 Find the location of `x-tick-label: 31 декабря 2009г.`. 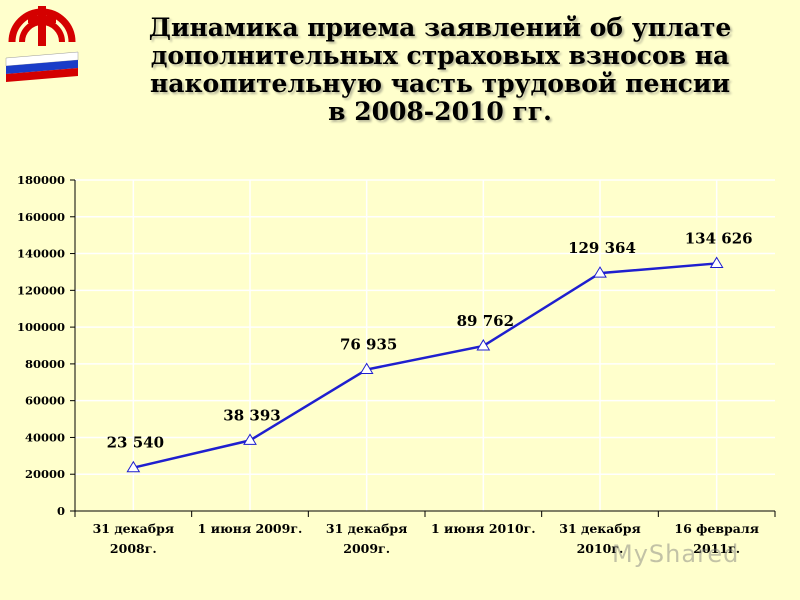

x-tick-label: 31 декабря 2009г. is located at coordinates (366, 538).